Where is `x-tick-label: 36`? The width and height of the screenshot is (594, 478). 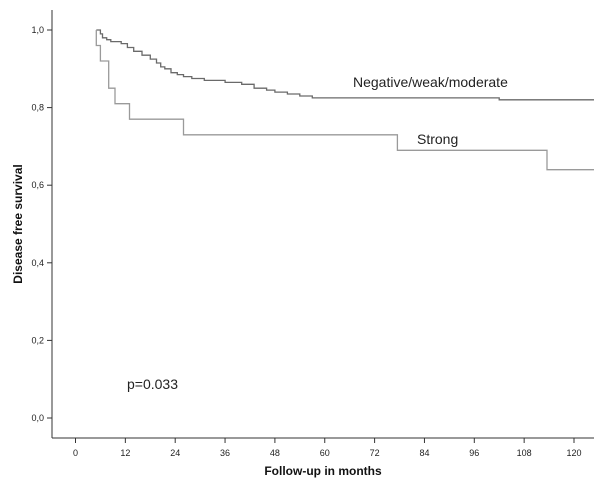
x-tick-label: 36 is located at coordinates (225, 453).